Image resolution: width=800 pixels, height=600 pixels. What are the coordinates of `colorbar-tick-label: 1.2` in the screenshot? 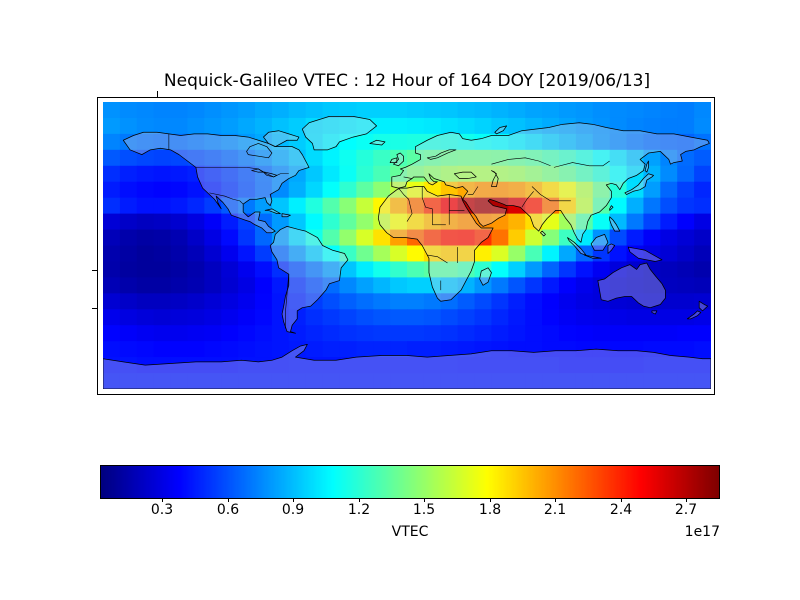 It's located at (359, 510).